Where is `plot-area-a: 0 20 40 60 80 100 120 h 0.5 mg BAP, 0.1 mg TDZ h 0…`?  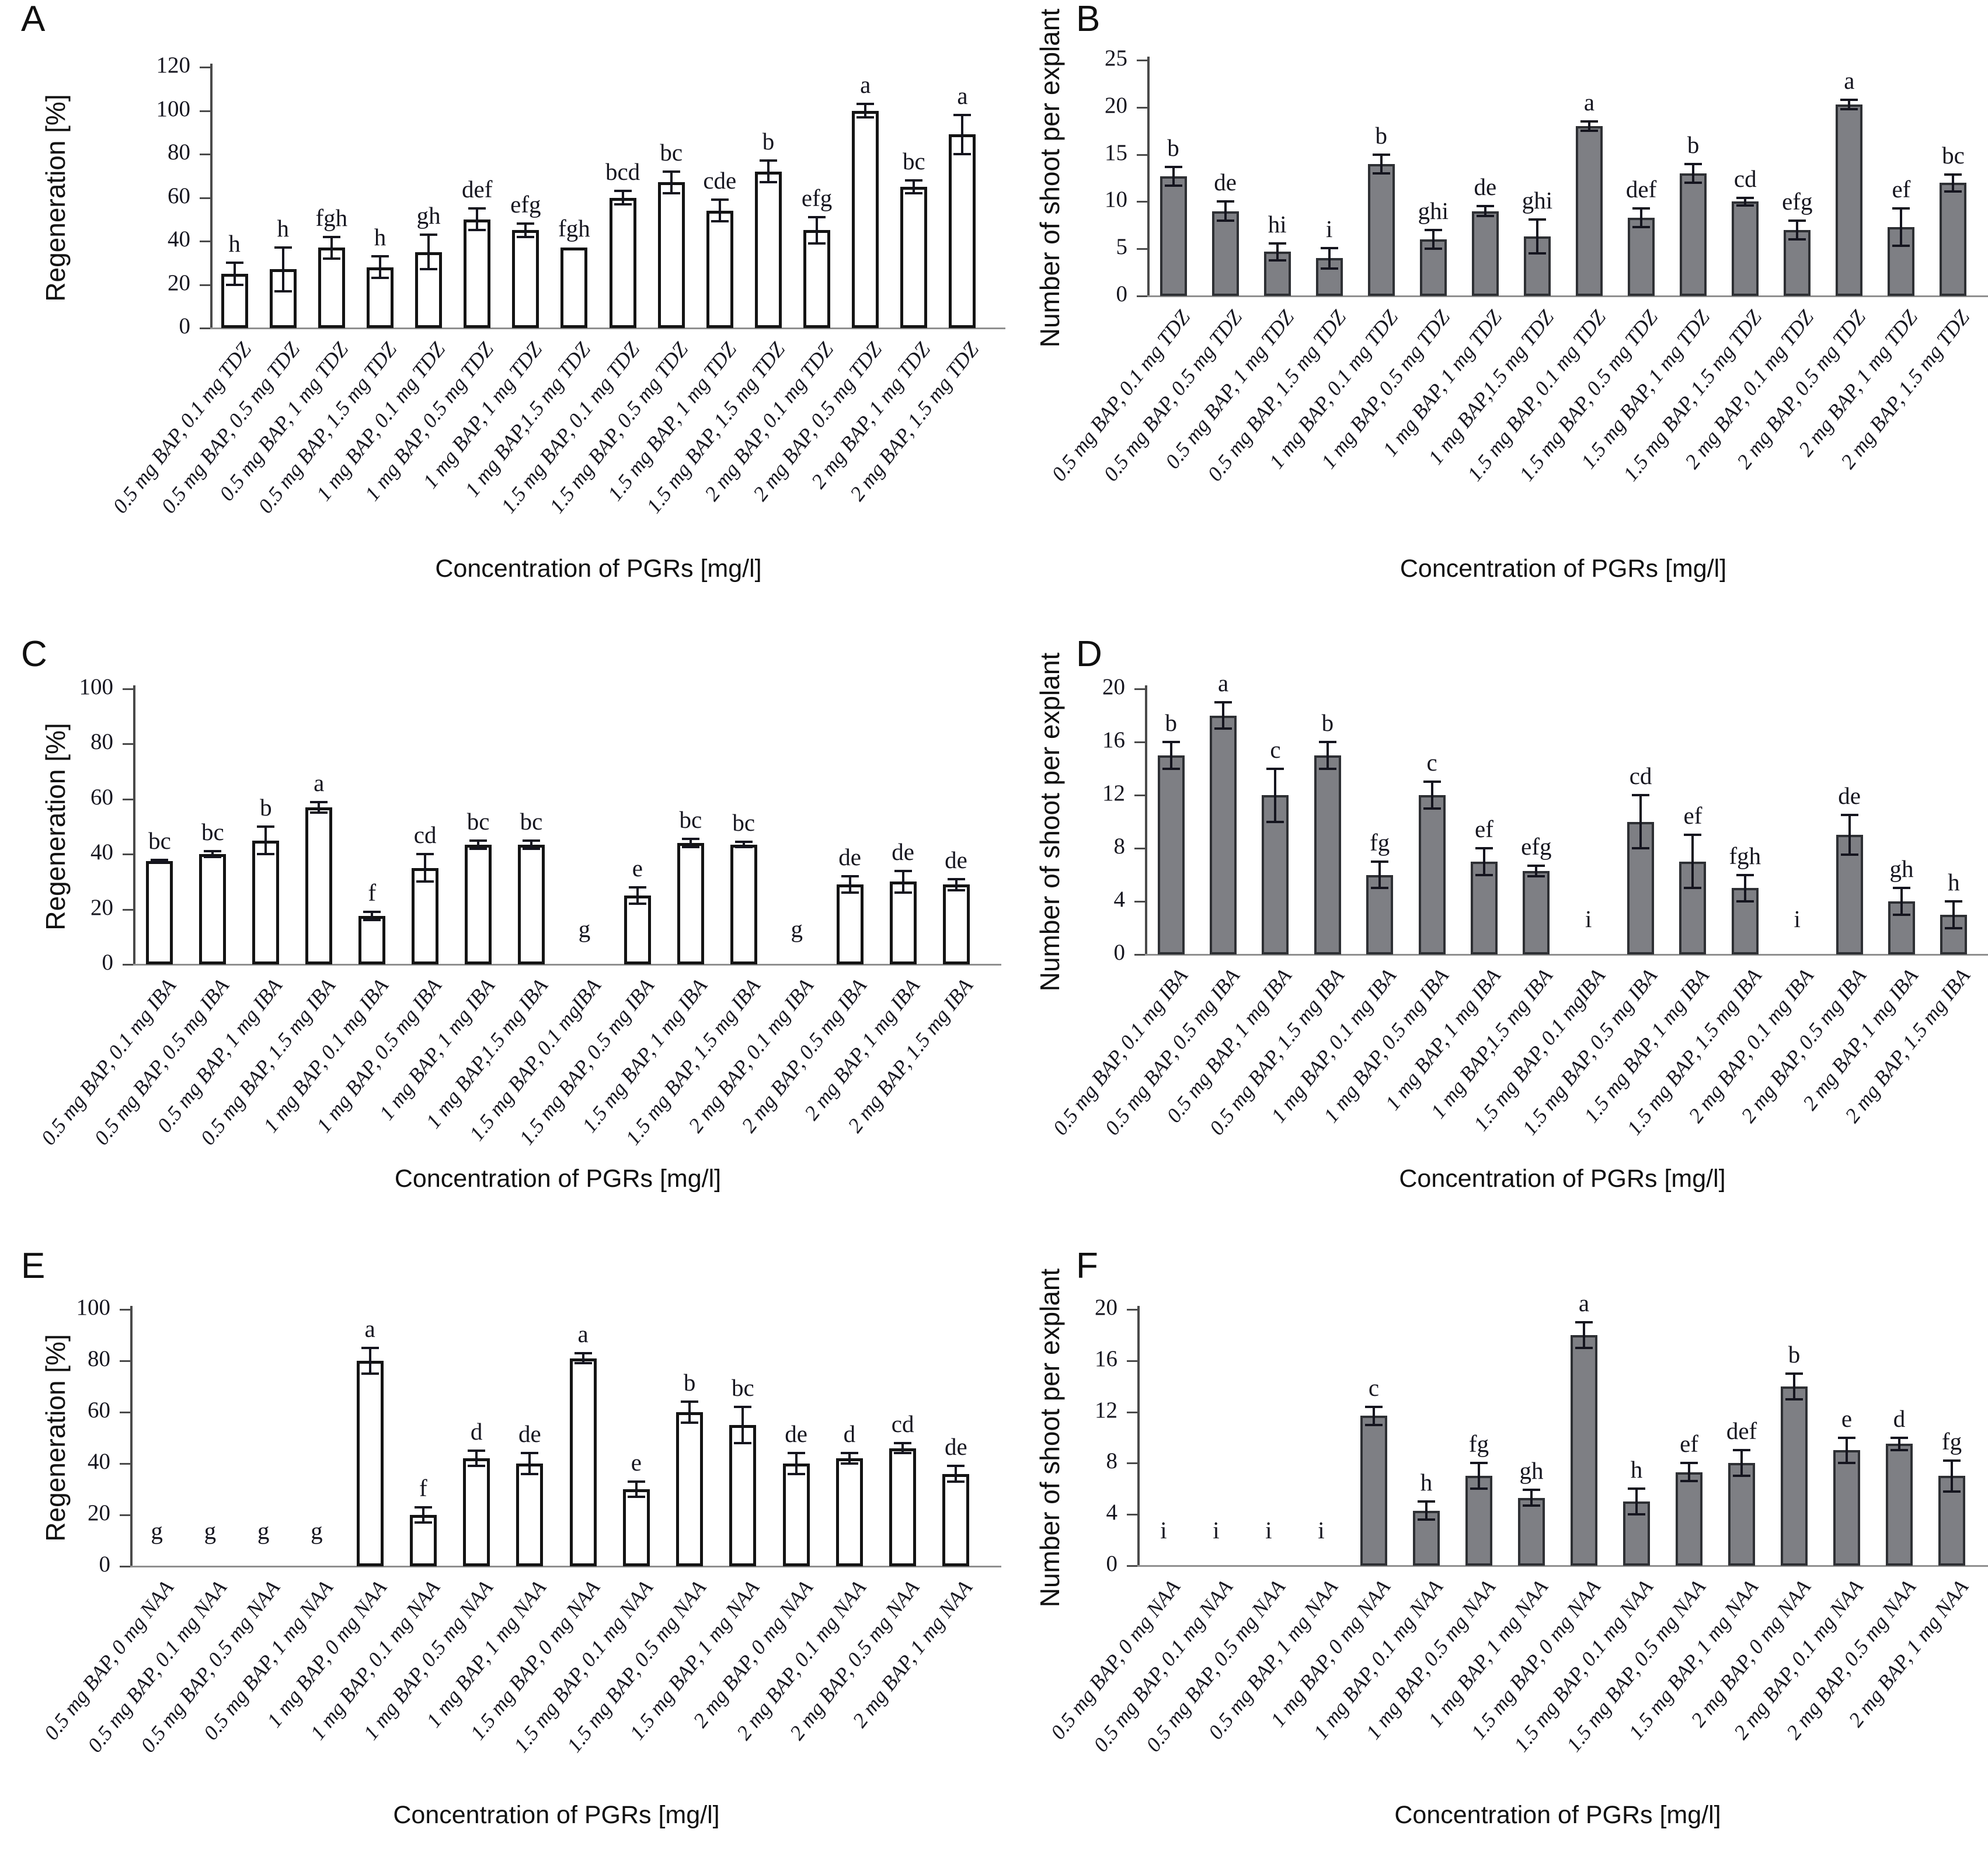
plot-area-a: 0 20 40 60 80 100 120 h 0.5 mg BAP, 0.1 mg TDZ h 0… is located at coordinates (556, 285).